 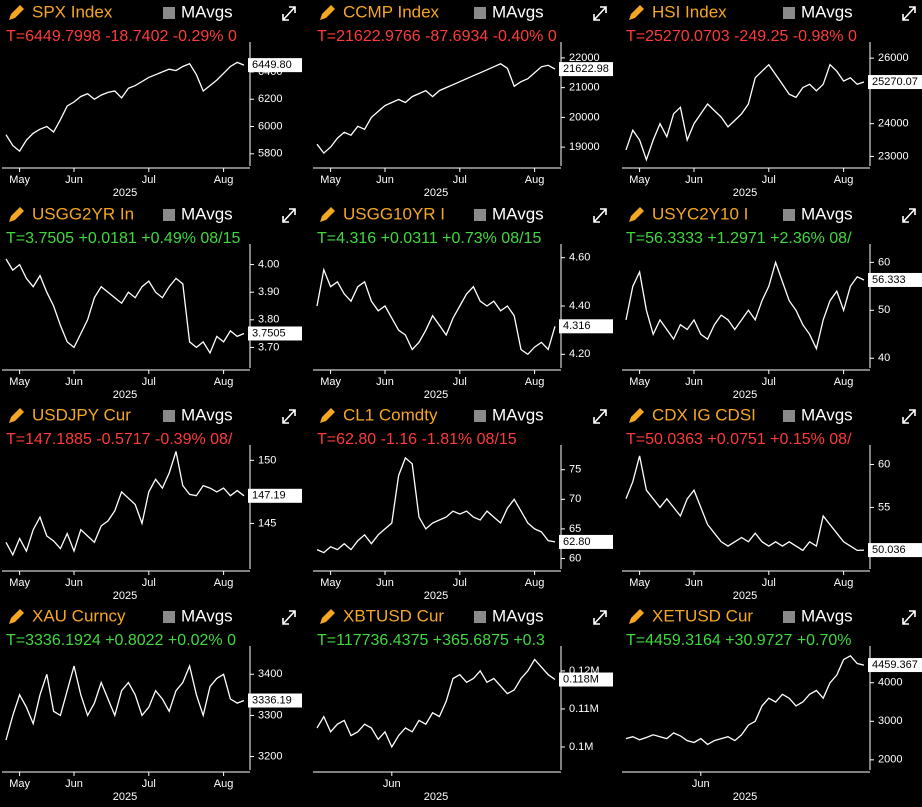 I want to click on chart-title: USYC2Y10 I, so click(x=700, y=213).